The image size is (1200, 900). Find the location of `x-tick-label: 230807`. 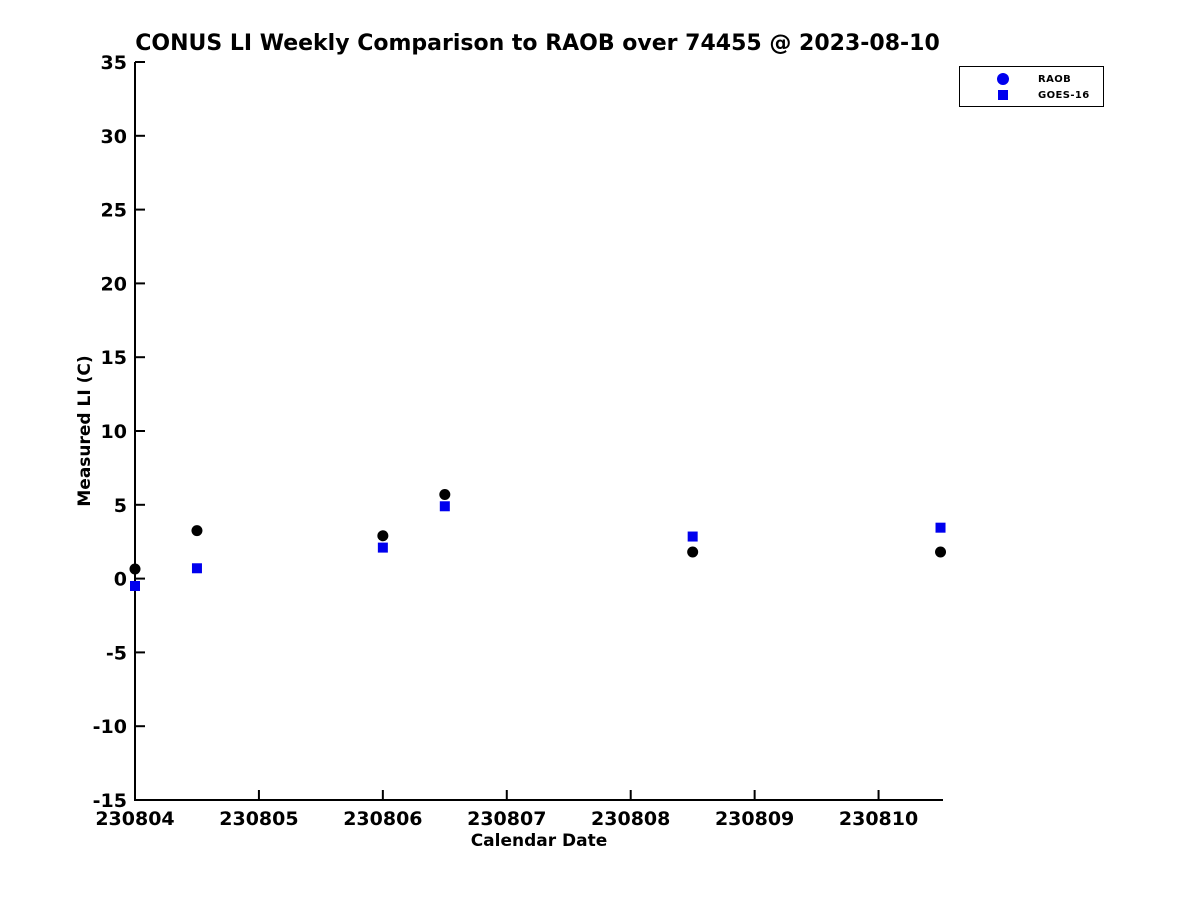

x-tick-label: 230807 is located at coordinates (506, 819).